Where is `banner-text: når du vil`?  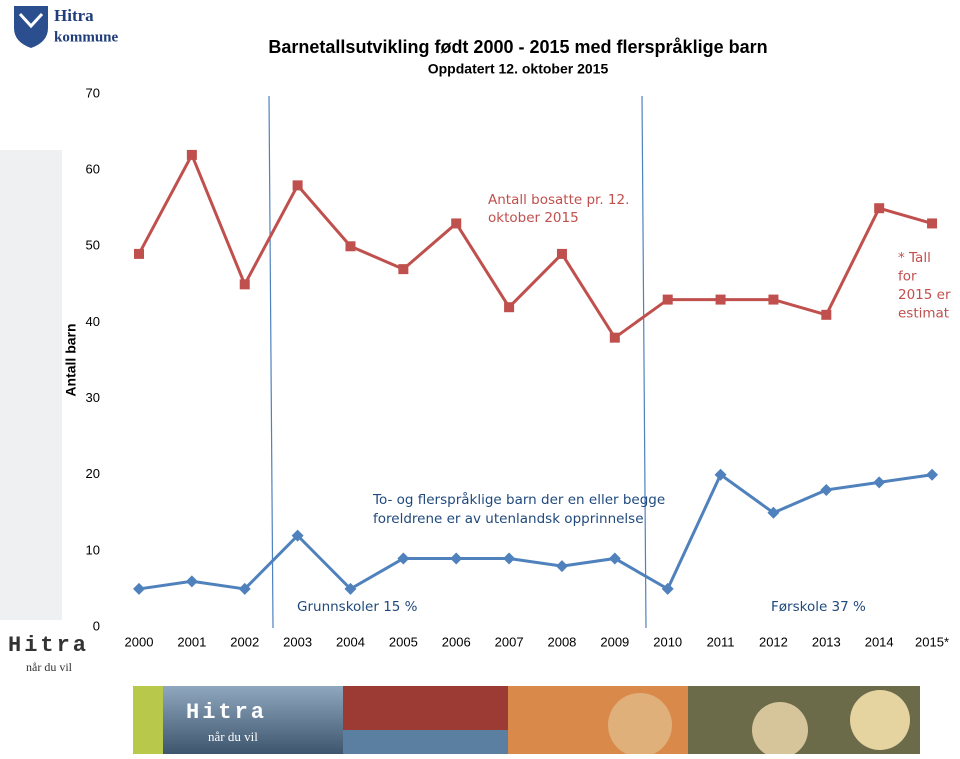 banner-text: når du vil is located at coordinates (233, 736).